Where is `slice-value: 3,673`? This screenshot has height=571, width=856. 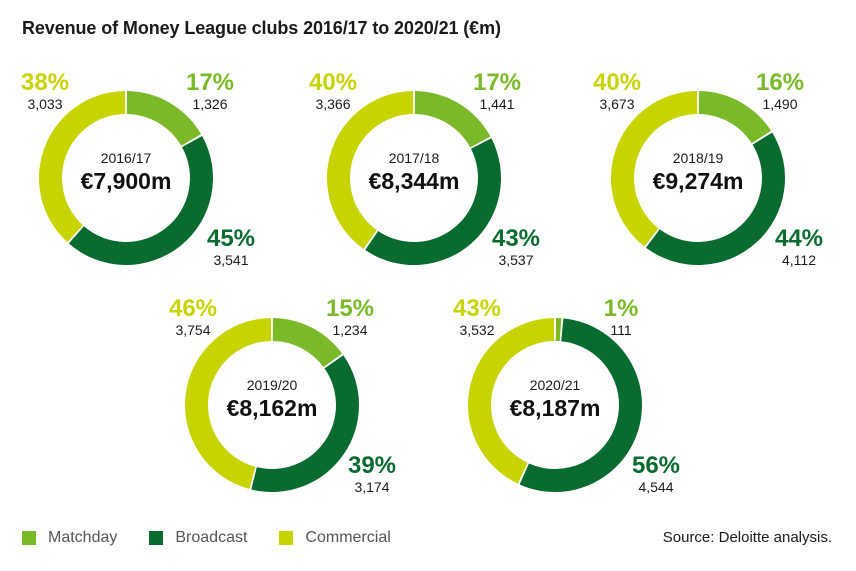
slice-value: 3,673 is located at coordinates (617, 104).